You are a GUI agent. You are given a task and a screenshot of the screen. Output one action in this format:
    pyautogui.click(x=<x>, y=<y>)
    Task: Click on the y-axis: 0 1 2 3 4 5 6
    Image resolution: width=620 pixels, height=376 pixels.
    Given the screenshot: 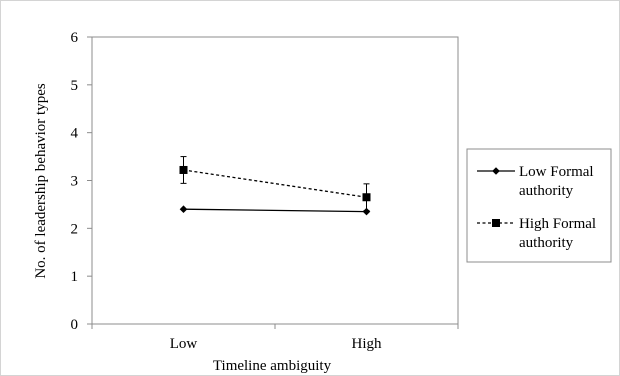 What is the action you would take?
    pyautogui.click(x=81, y=181)
    